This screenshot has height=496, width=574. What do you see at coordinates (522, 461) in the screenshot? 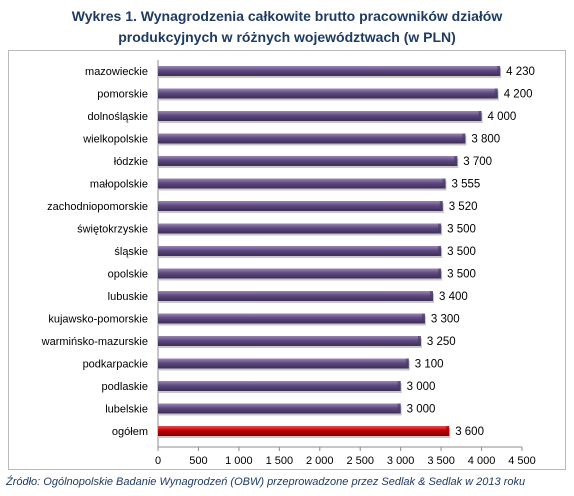
I see `x-tick-label-9: 4 500` at bounding box center [522, 461].